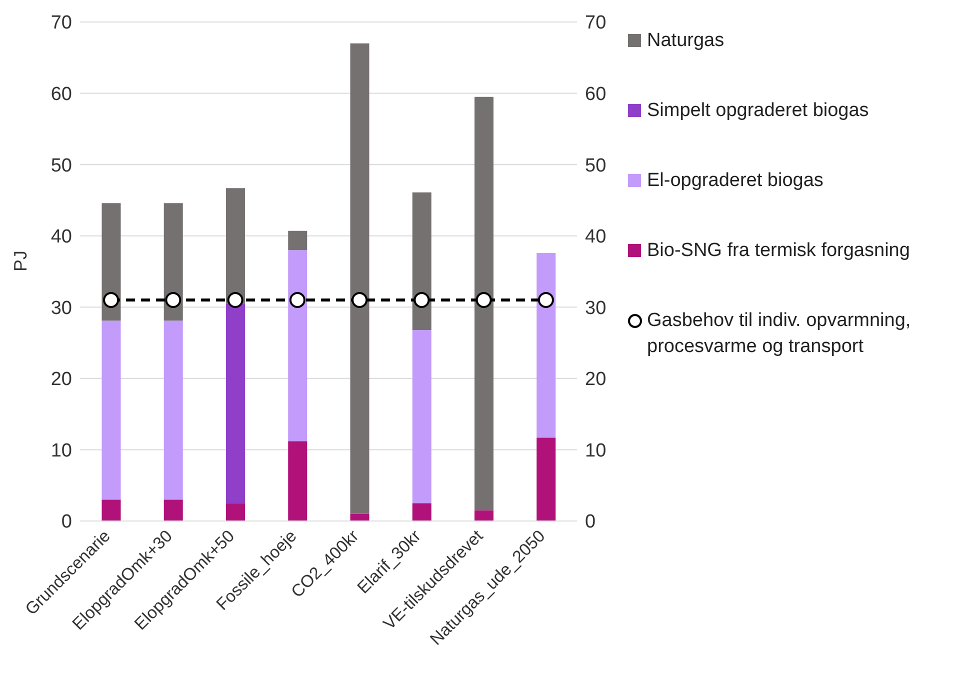 The height and width of the screenshot is (691, 956). Describe the element at coordinates (595, 308) in the screenshot. I see `y2-tick-label: 30` at that location.